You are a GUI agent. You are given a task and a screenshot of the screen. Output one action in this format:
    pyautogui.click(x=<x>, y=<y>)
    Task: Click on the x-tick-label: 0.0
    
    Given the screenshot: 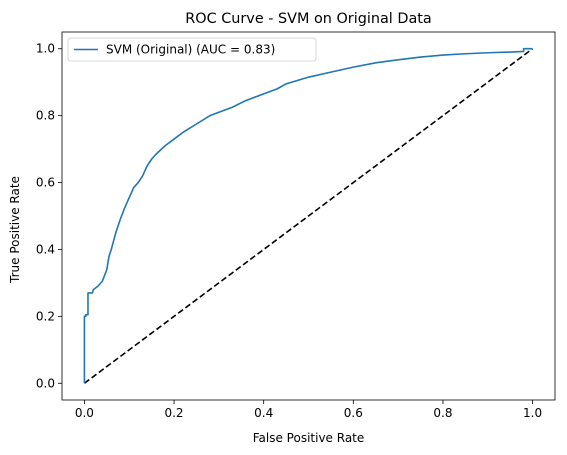 What is the action you would take?
    pyautogui.click(x=84, y=413)
    